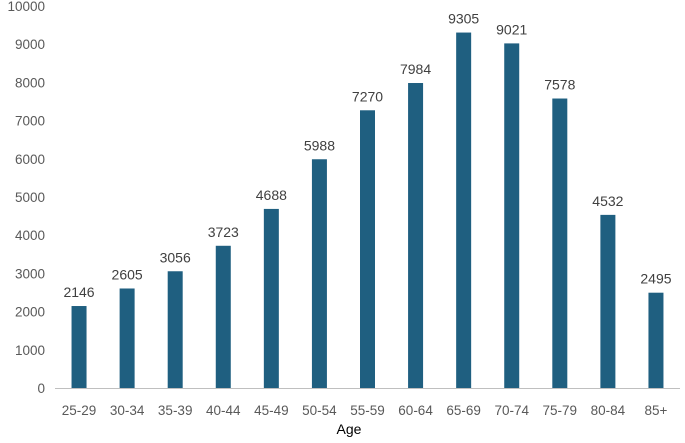 This screenshot has width=685, height=443. I want to click on x-axis-title: Age, so click(349, 429).